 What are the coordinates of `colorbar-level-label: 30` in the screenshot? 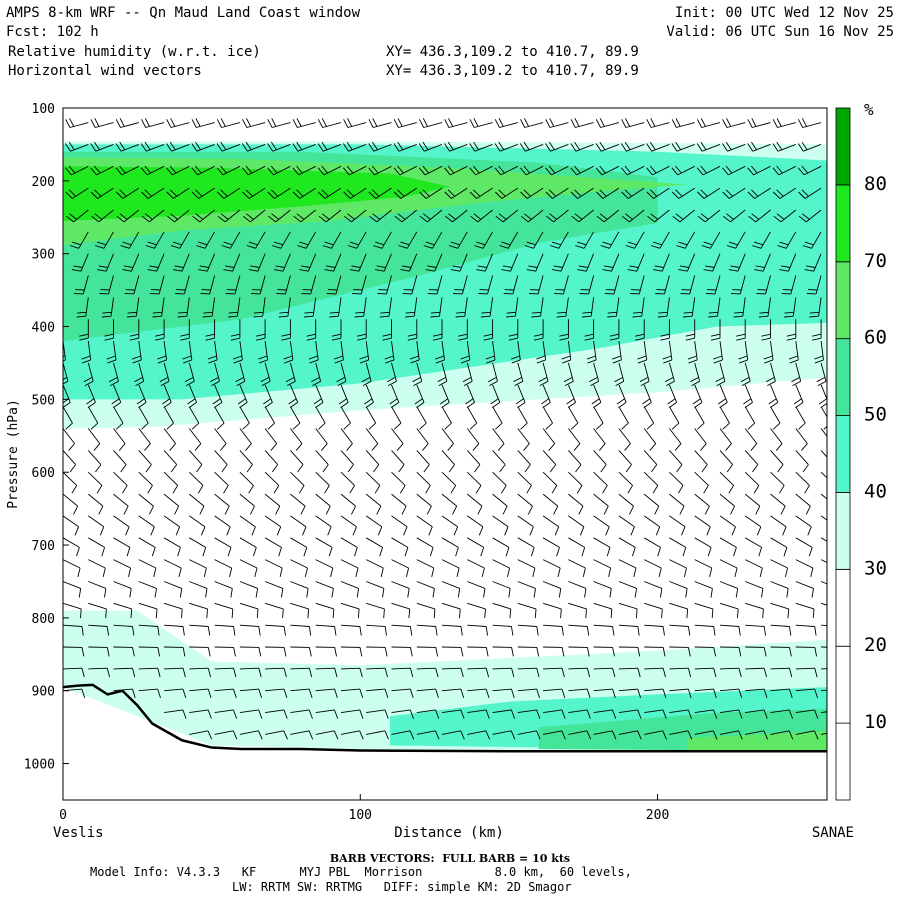 It's located at (875, 568).